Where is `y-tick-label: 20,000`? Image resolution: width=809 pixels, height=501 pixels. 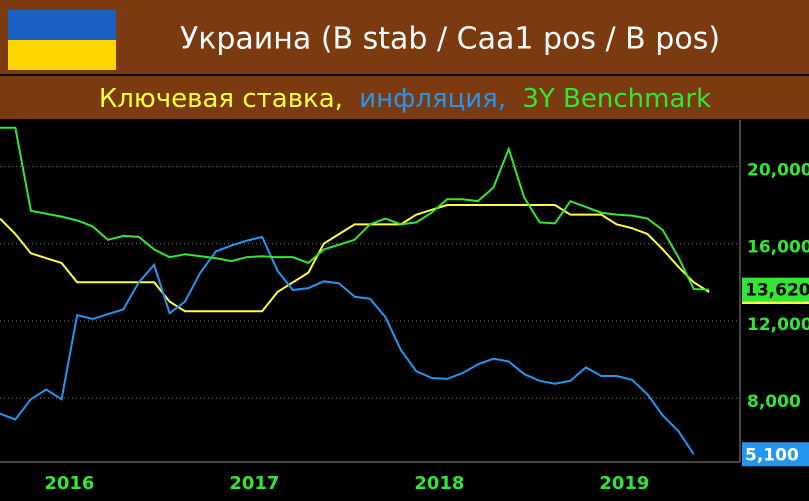
y-tick-label: 20,000 is located at coordinates (778, 170).